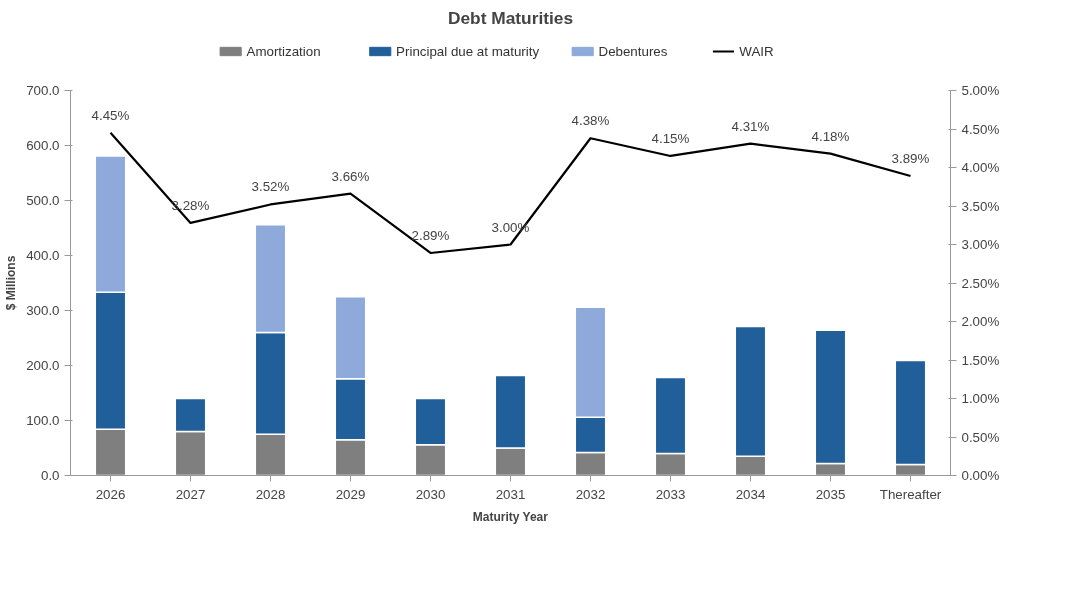 This screenshot has width=1074, height=614. Describe the element at coordinates (830, 494) in the screenshot. I see `x-tick-label: 2035` at that location.